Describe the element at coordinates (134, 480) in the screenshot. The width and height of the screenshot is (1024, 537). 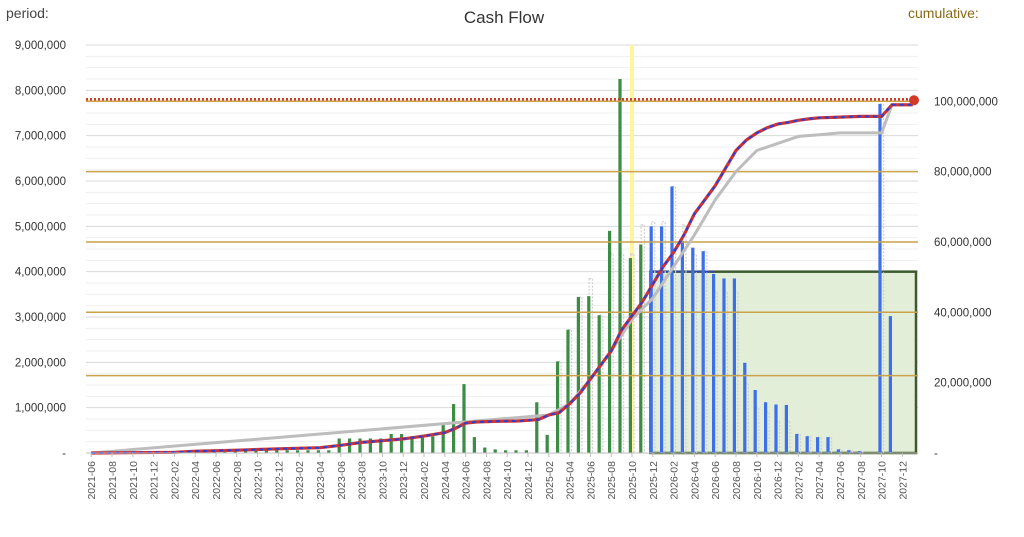
I see `x-tick-label: 2021-10` at that location.